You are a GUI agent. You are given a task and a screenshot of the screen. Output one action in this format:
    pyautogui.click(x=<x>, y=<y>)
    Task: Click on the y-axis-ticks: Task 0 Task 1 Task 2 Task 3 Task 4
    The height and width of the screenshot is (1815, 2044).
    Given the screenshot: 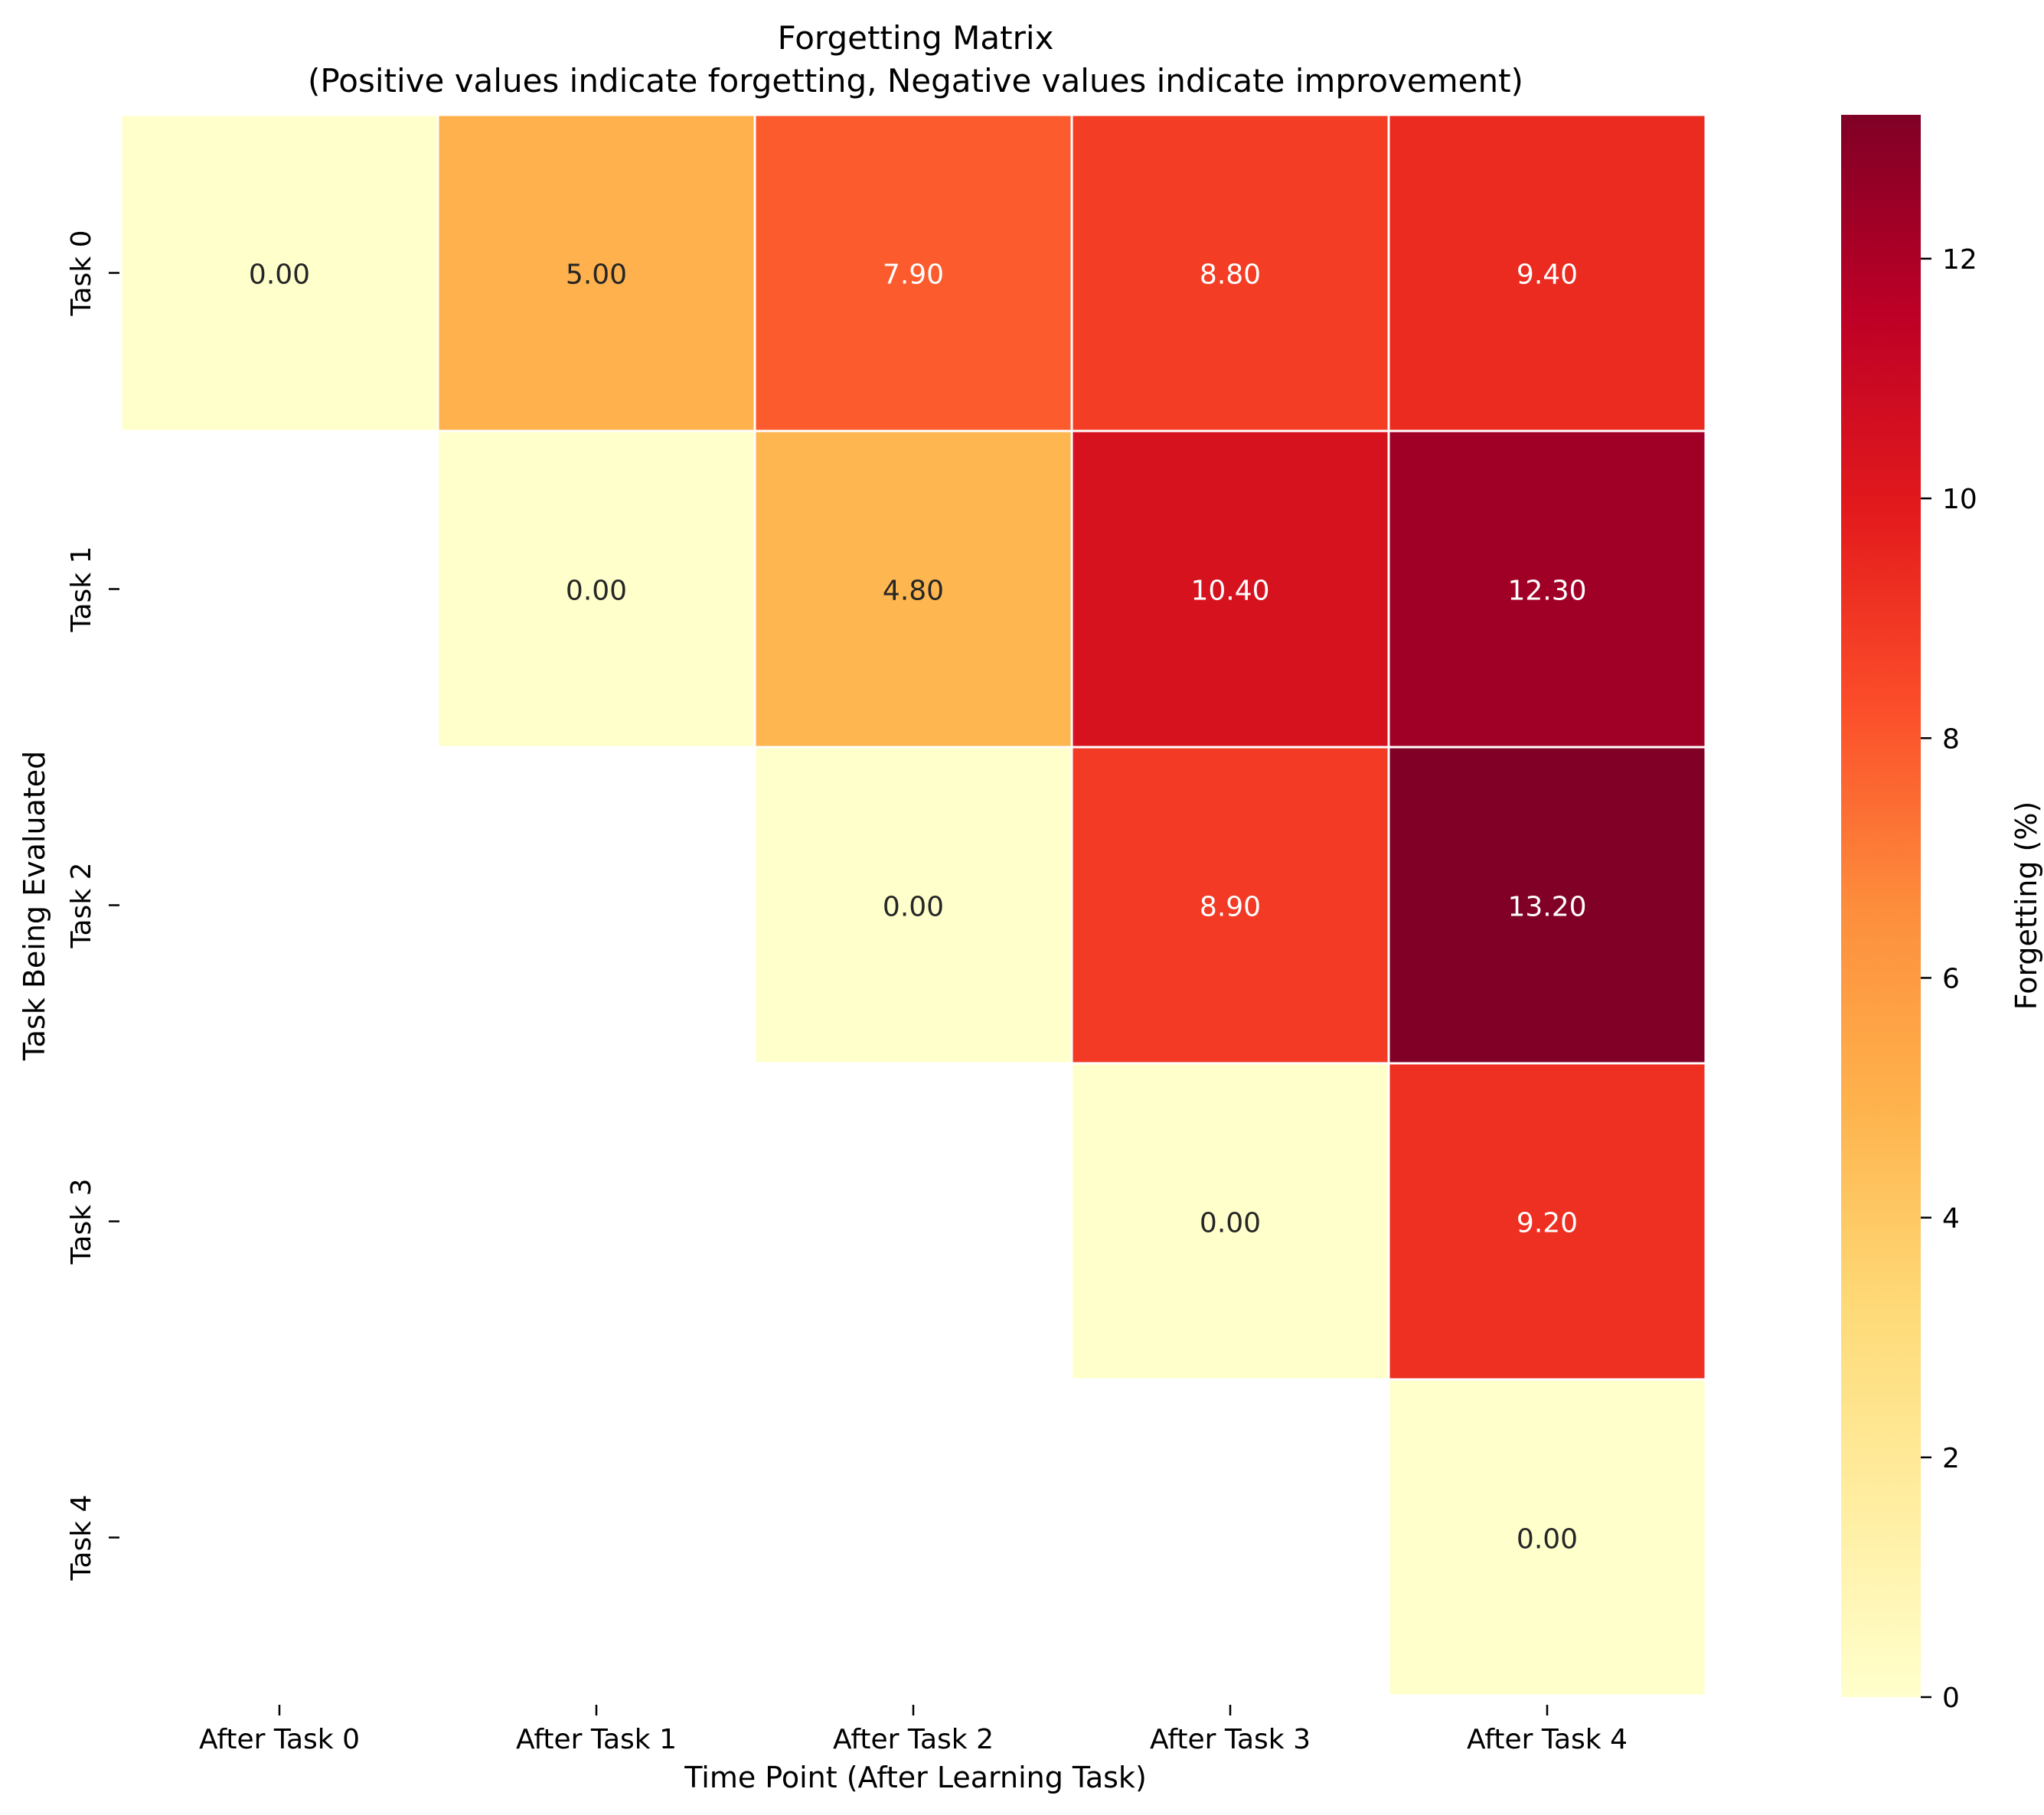 What is the action you would take?
    pyautogui.click(x=92, y=906)
    